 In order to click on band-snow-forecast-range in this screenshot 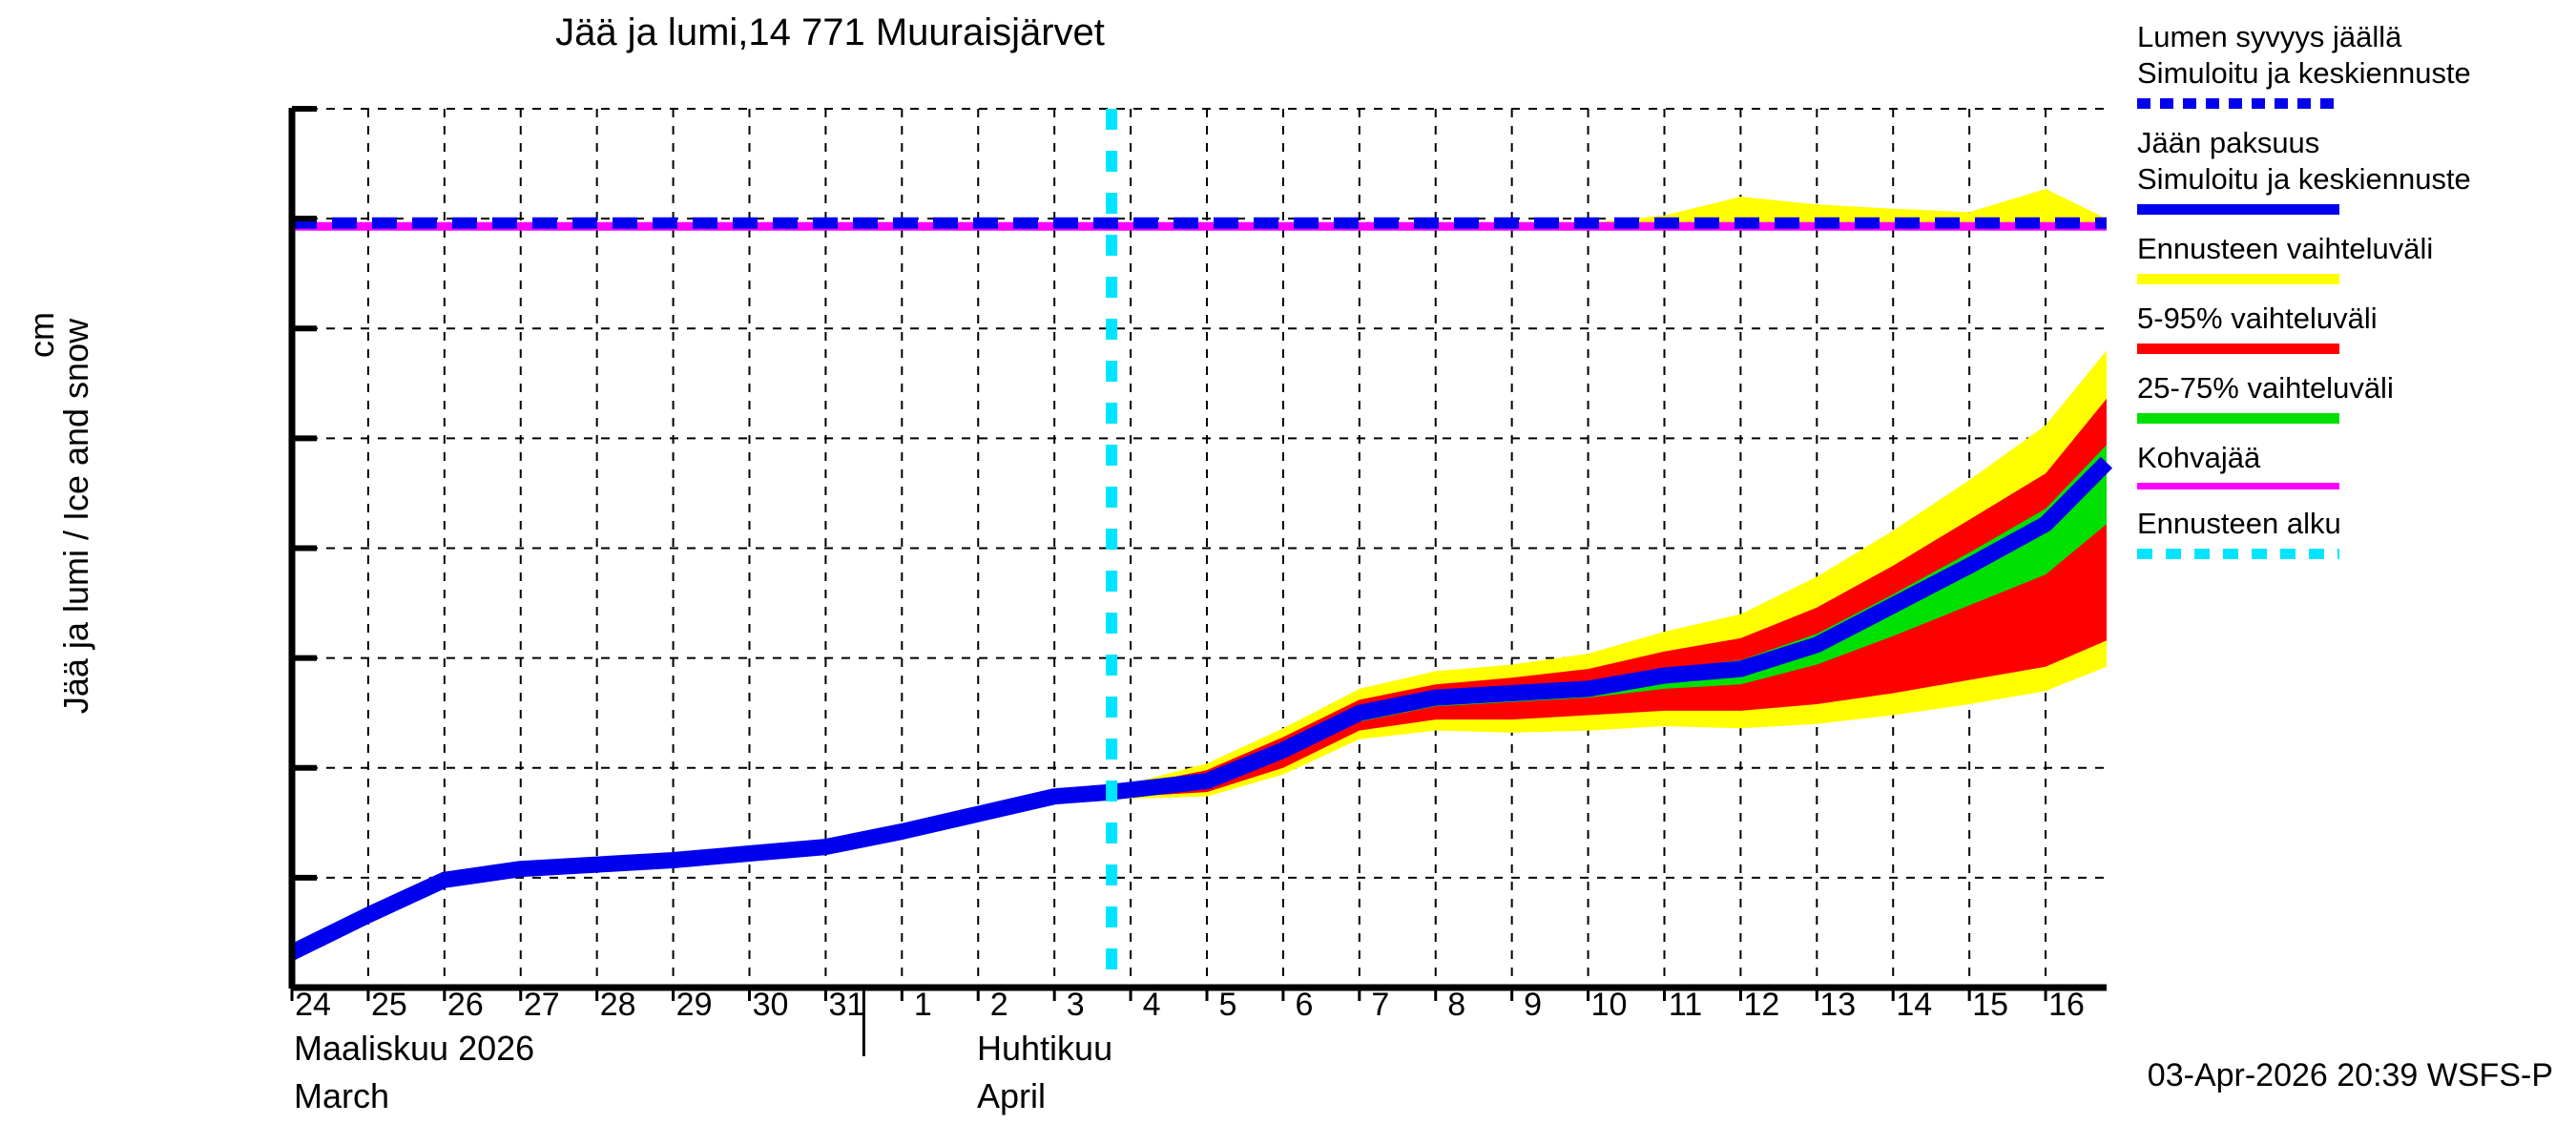, I will do `click(1609, 206)`.